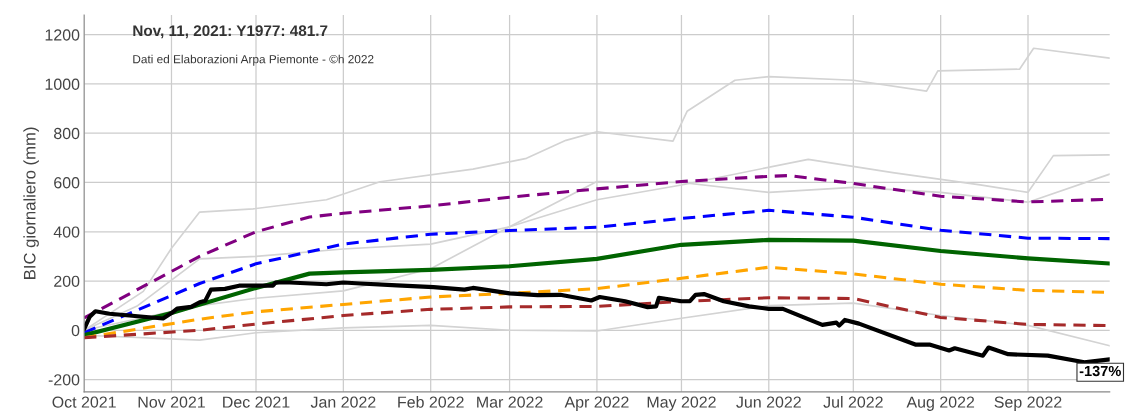  What do you see at coordinates (84, 402) in the screenshot?
I see `x-tick-label: Oct 2021` at bounding box center [84, 402].